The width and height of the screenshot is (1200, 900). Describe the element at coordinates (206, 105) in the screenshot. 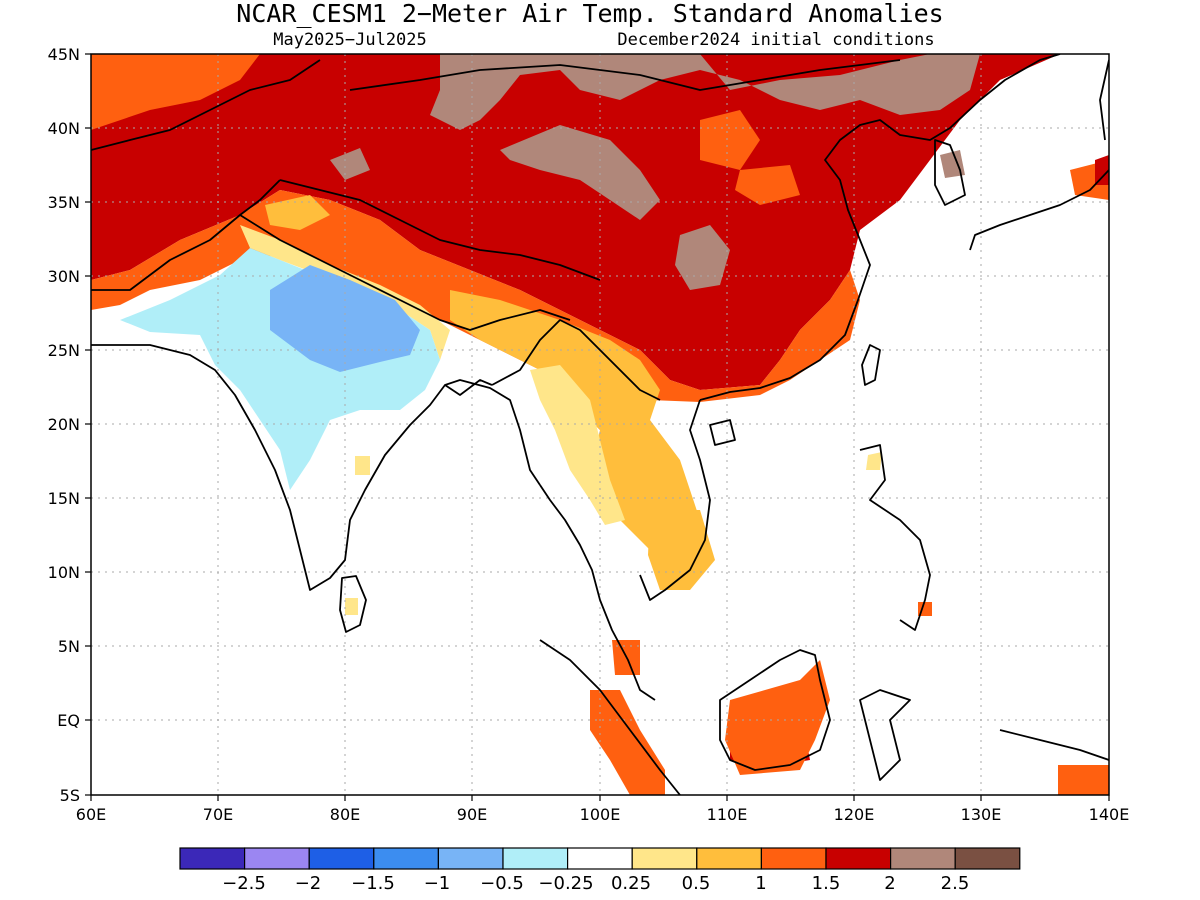

I see `central-asia-border` at that location.